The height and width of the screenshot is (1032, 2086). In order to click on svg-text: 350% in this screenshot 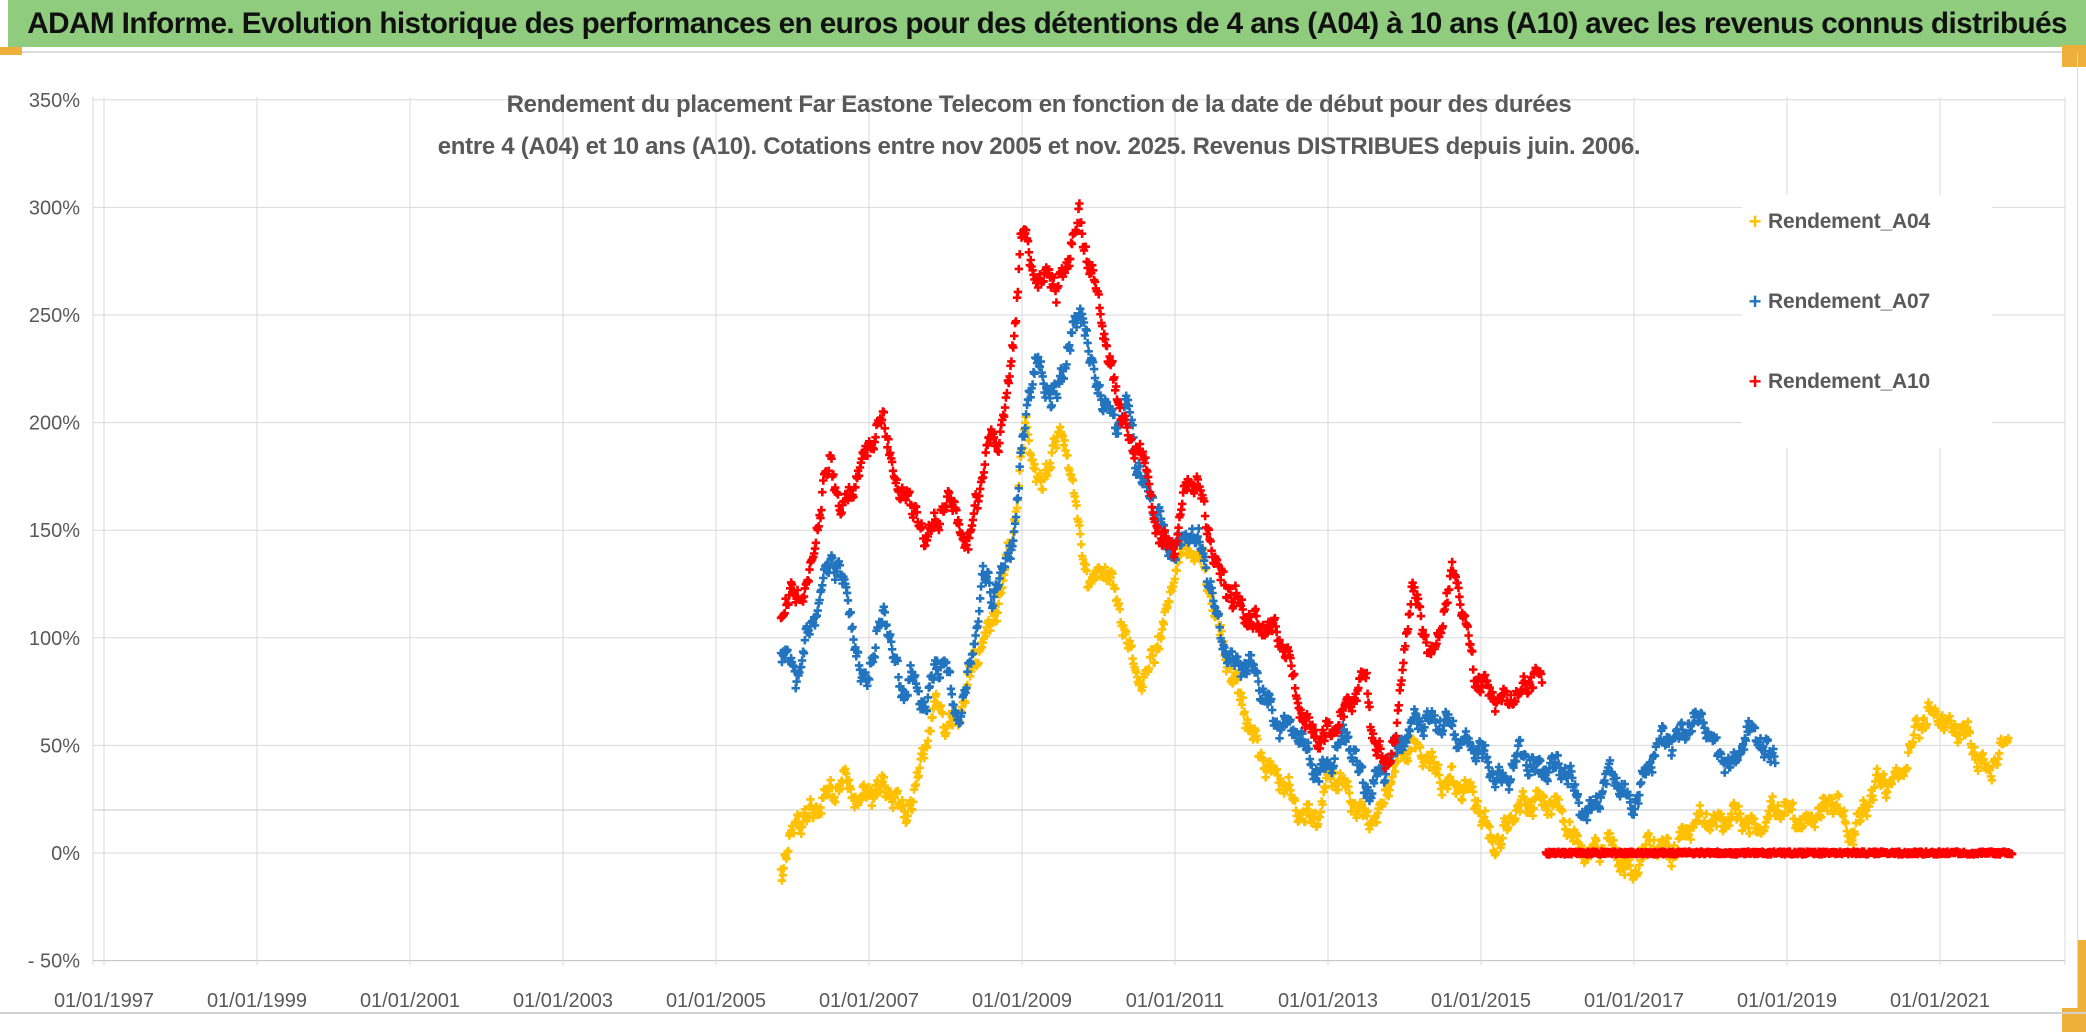, I will do `click(54, 101)`.